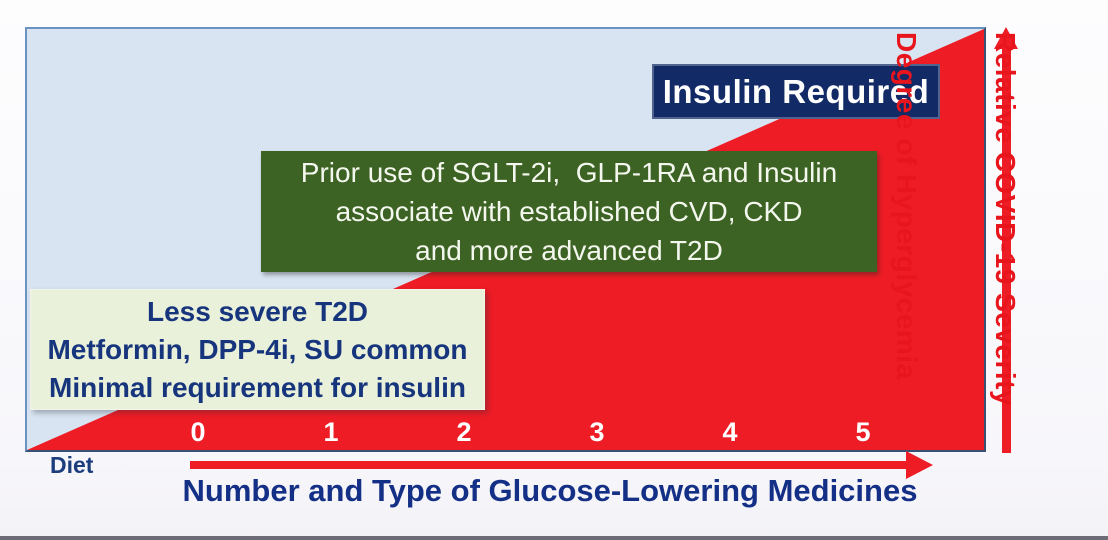 The image size is (1108, 540). Describe the element at coordinates (597, 432) in the screenshot. I see `x-tick-3: 3` at that location.